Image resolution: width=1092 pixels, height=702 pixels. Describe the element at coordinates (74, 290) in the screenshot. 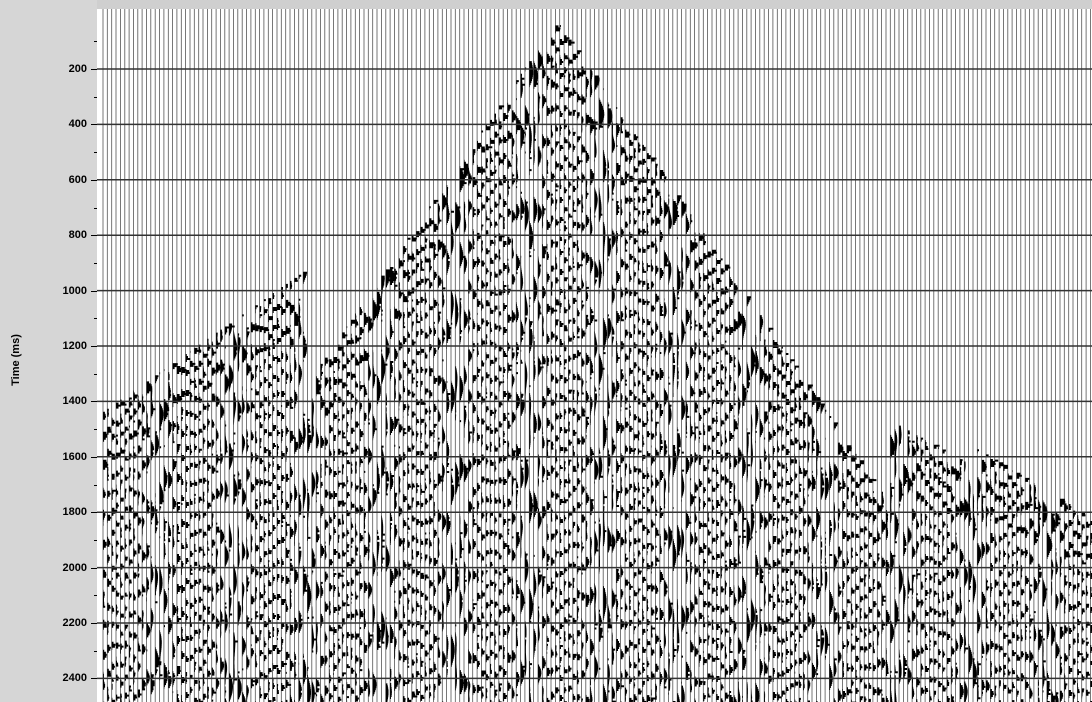

I see `y-tick-label: 1000` at that location.